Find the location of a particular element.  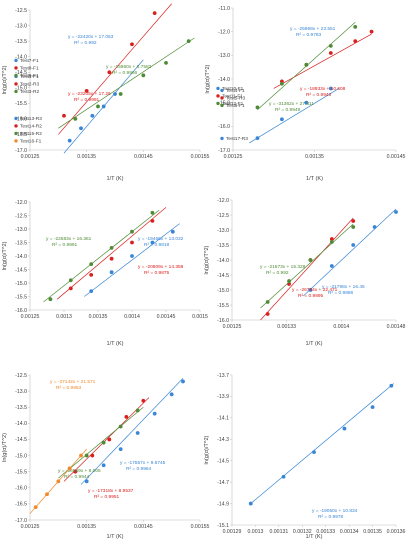

trend-equation: y = -19050x + 10.834 is located at coordinates (335, 511).